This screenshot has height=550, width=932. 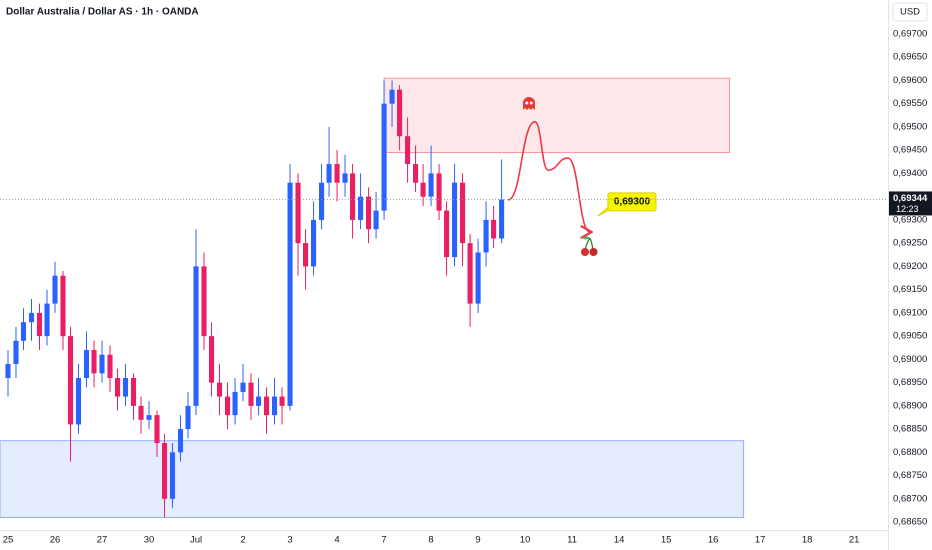 I want to click on x-tick-label: 27, so click(x=102, y=540).